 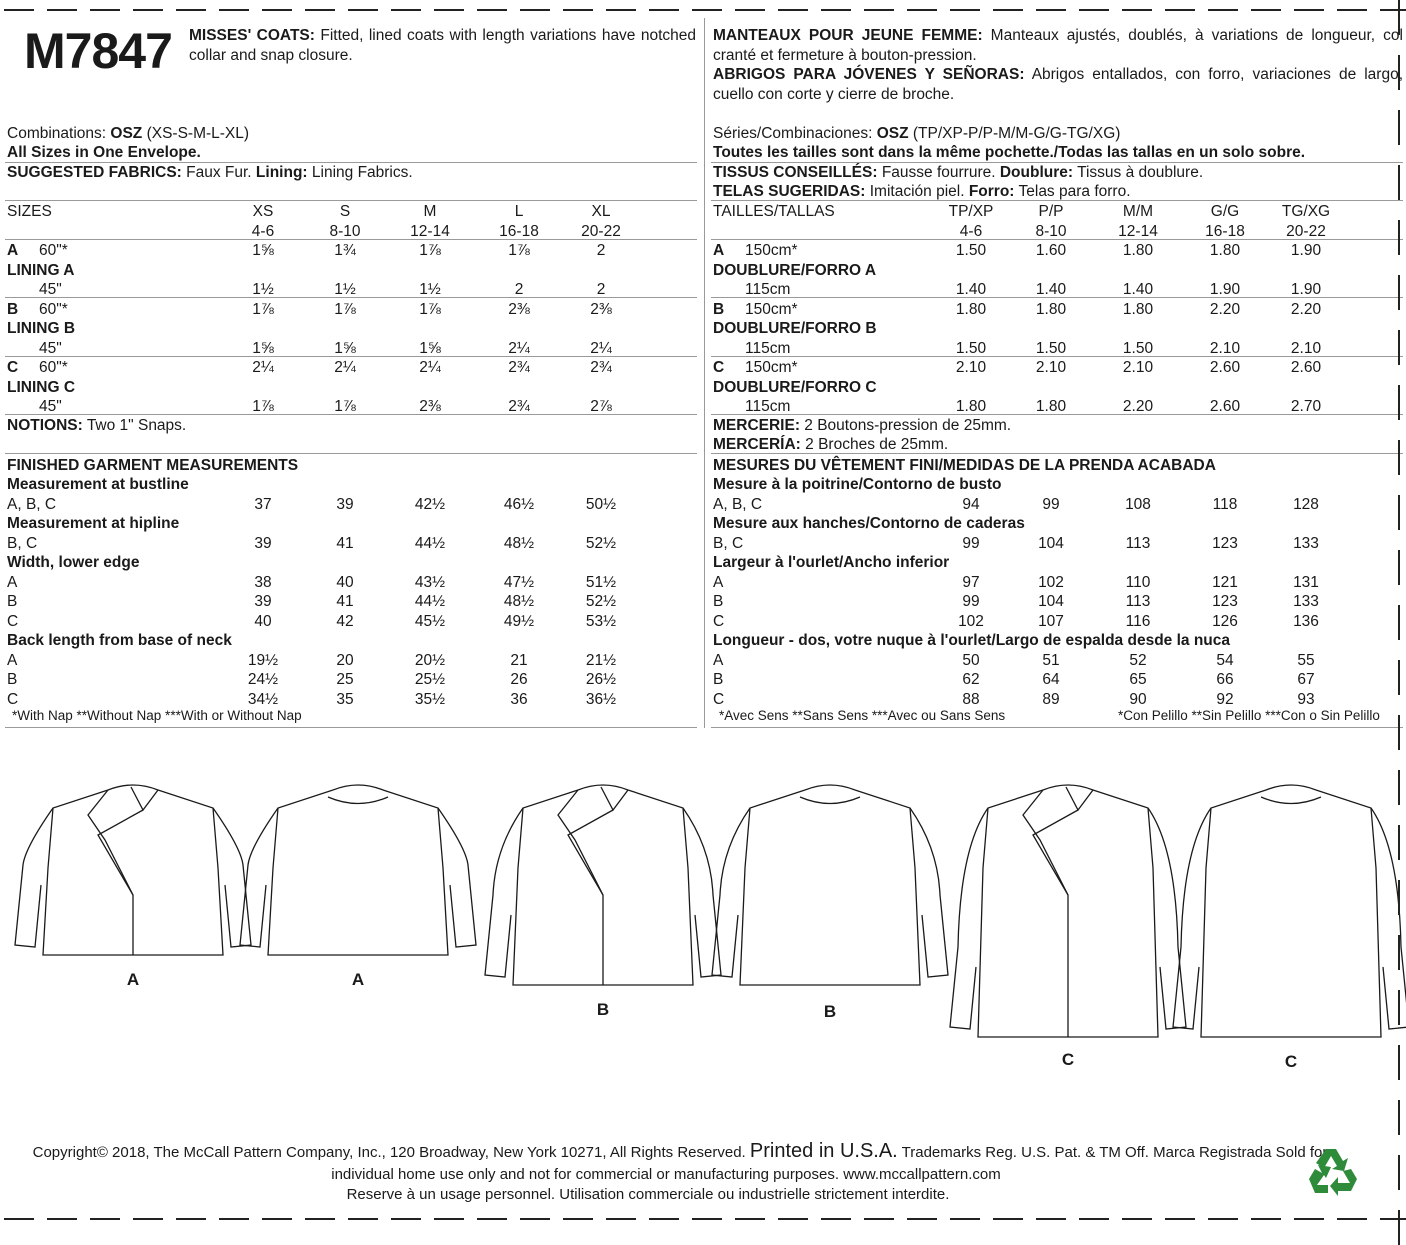 I want to click on fr-lining-label: Doublure:, so click(x=1036, y=172).